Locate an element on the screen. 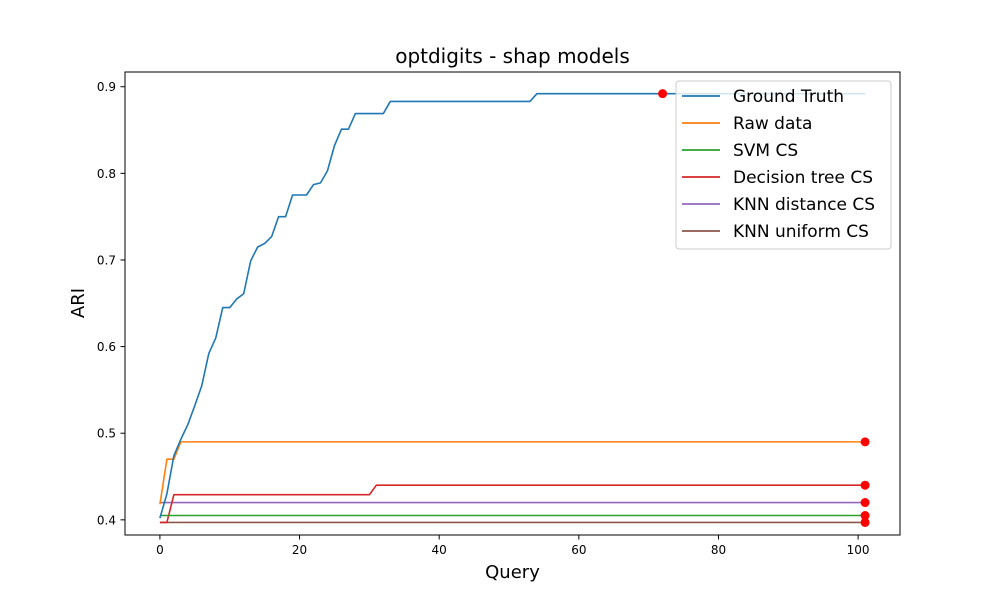  legend-box is located at coordinates (783, 165).